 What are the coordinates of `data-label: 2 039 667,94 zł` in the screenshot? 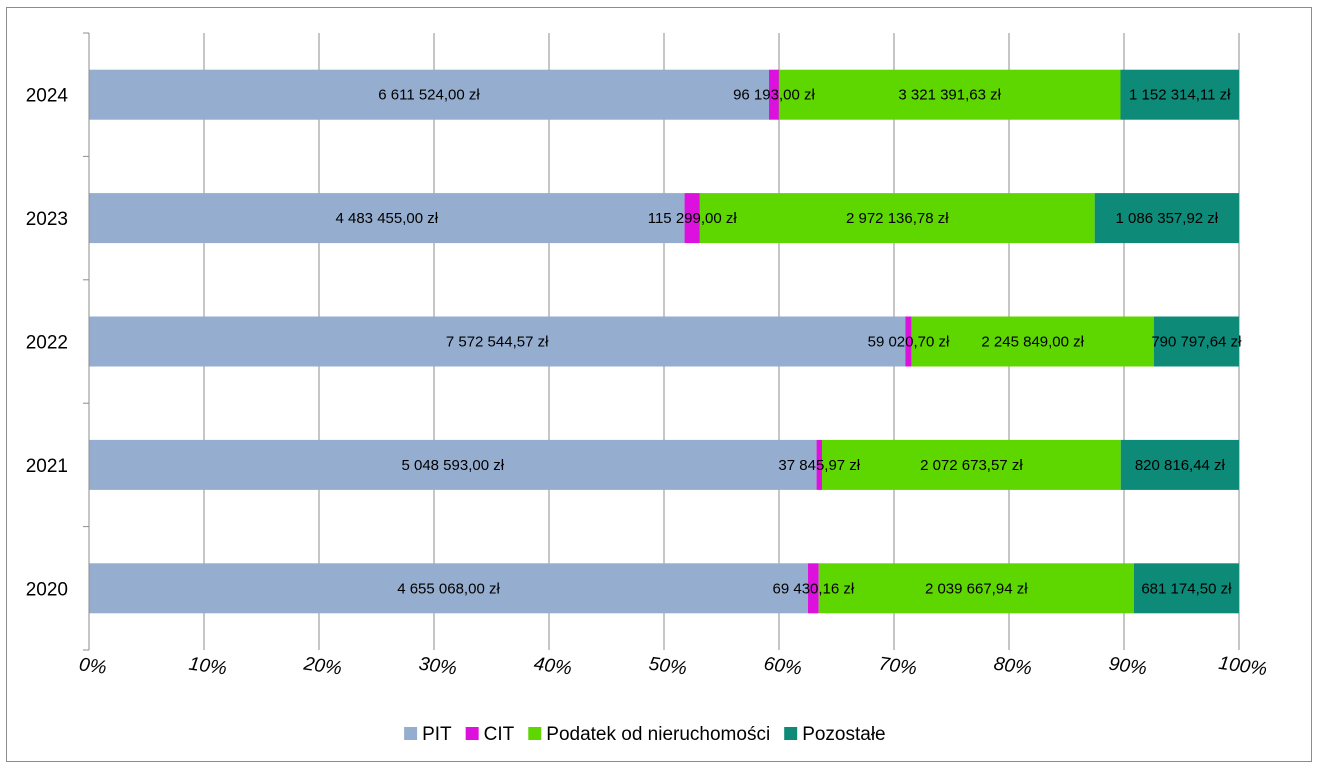 It's located at (976, 588).